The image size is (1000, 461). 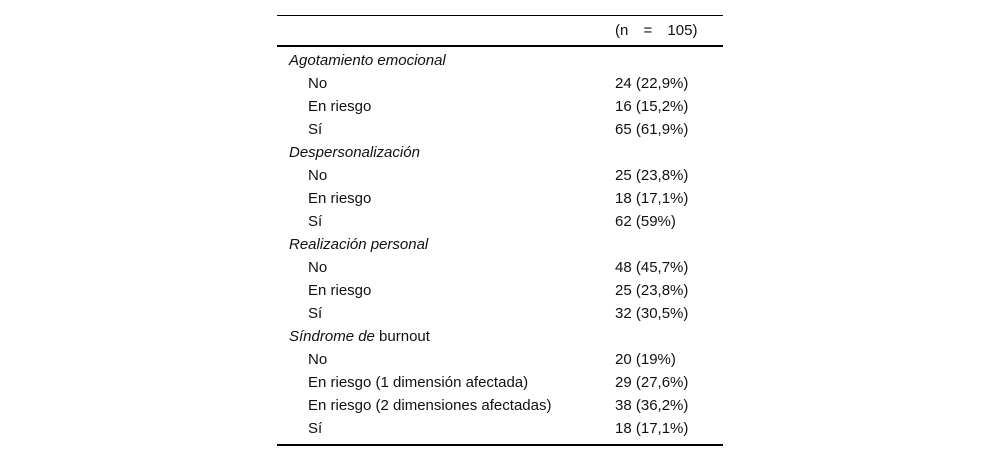 I want to click on table-header-row: (n = 105), so click(x=500, y=31).